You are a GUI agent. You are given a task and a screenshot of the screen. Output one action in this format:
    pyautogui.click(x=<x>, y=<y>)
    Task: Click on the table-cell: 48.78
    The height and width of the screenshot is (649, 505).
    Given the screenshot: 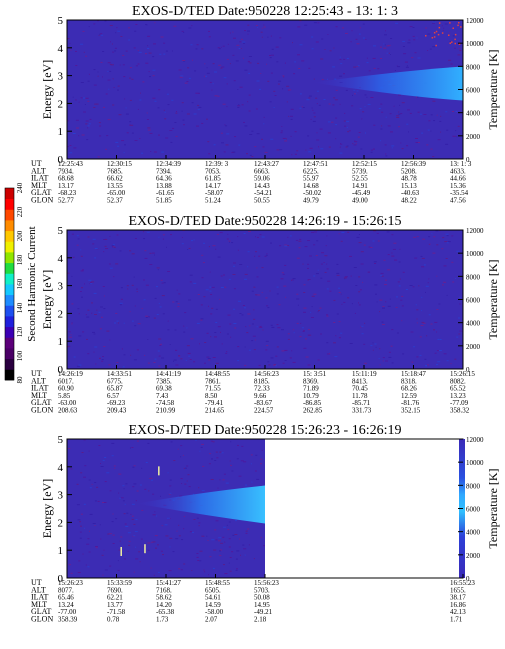 What is the action you would take?
    pyautogui.click(x=409, y=179)
    